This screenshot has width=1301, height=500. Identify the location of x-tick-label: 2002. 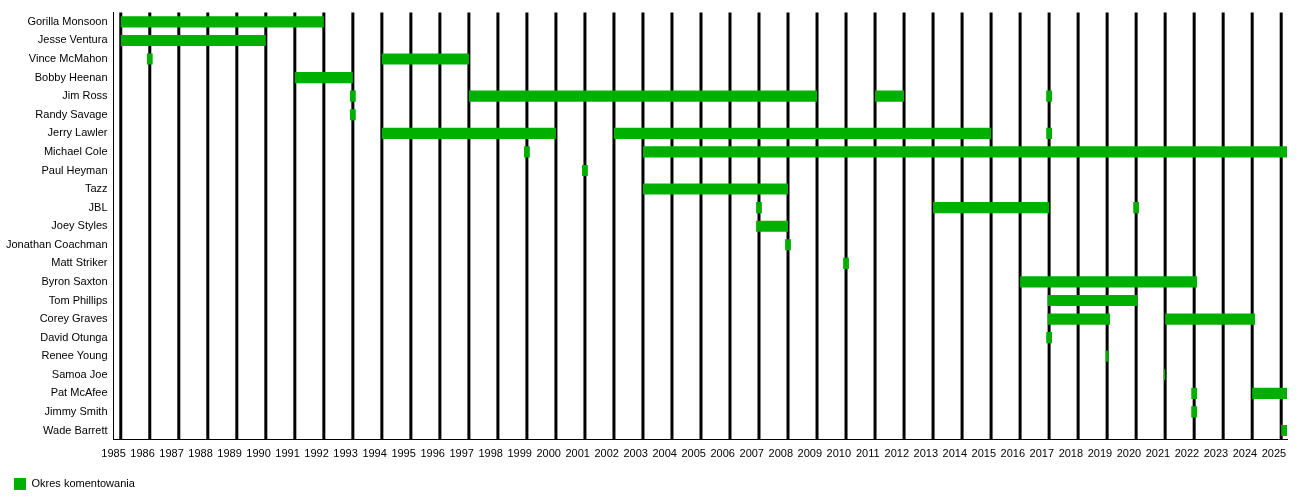
(606, 453).